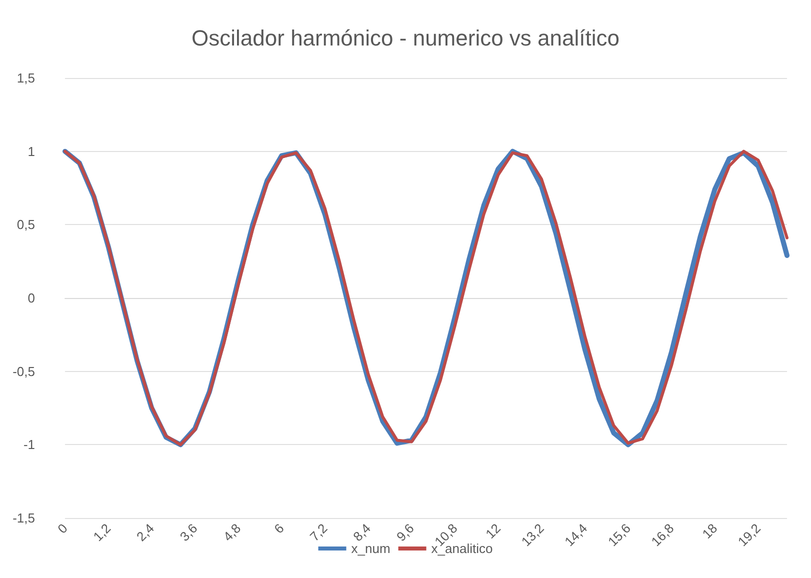 The image size is (811, 578). What do you see at coordinates (25, 224) in the screenshot?
I see `y-tick-label: 0,5` at bounding box center [25, 224].